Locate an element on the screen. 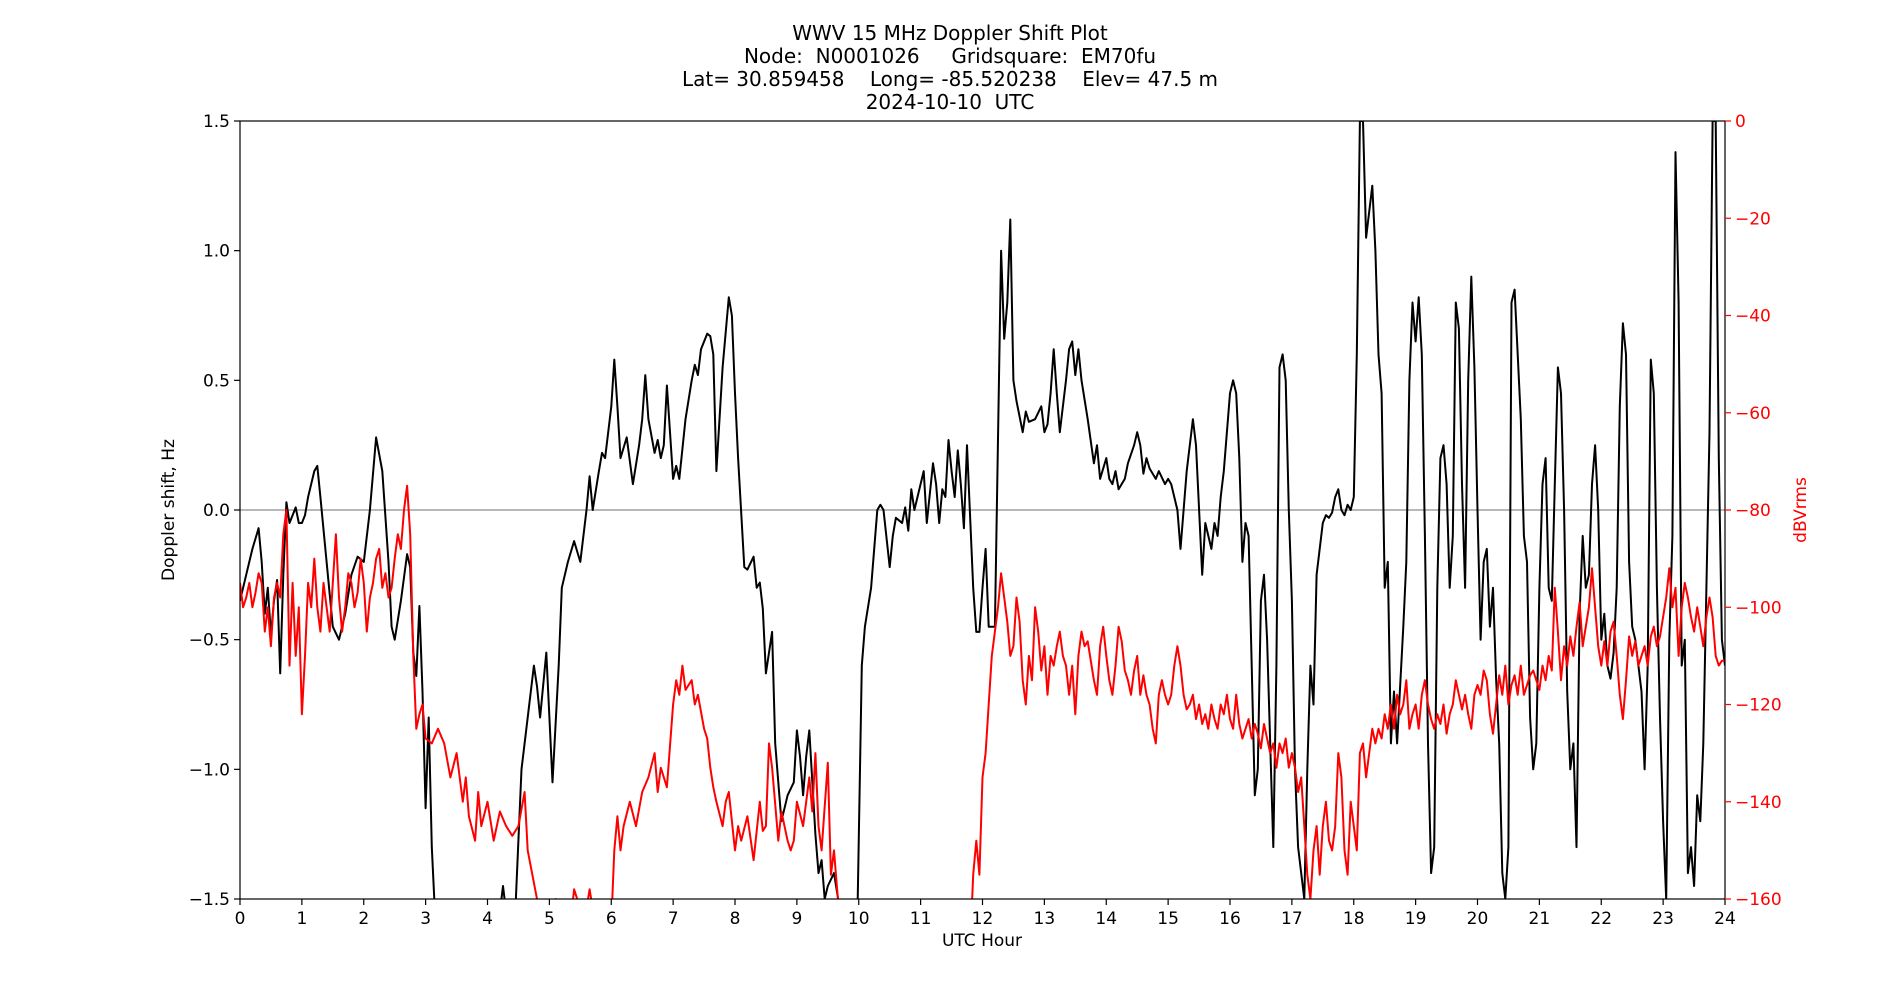 The height and width of the screenshot is (1000, 1900). y2-tick-label: −100 is located at coordinates (1758, 608).